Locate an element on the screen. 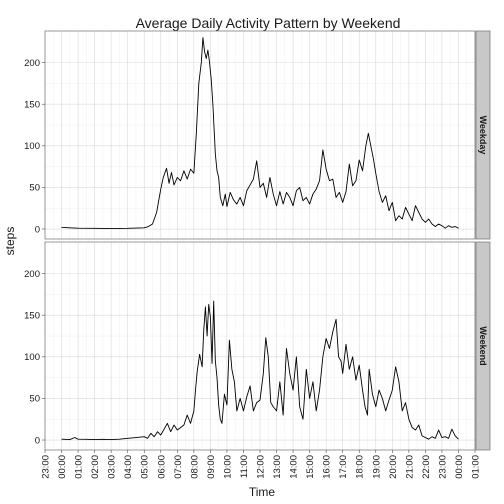 This screenshot has width=504, height=504. x-tick-label: 16:00 is located at coordinates (327, 467).